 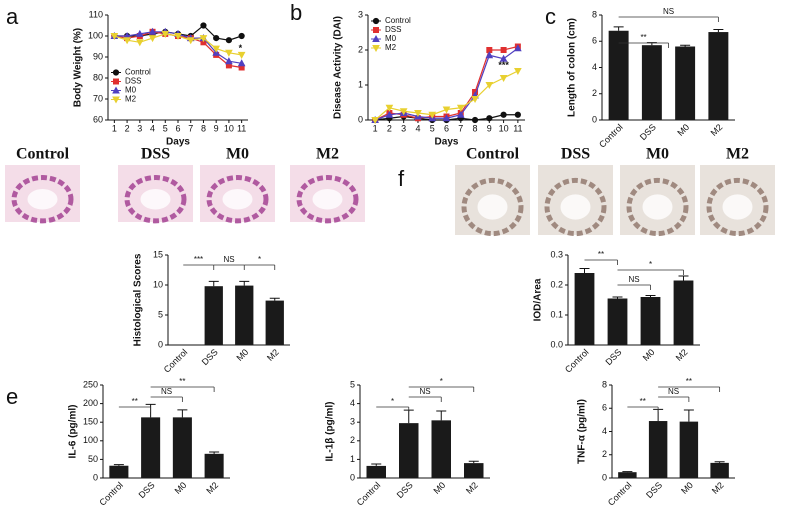 What do you see at coordinates (550, 16) in the screenshot?
I see `panel-letter: c` at bounding box center [550, 16].